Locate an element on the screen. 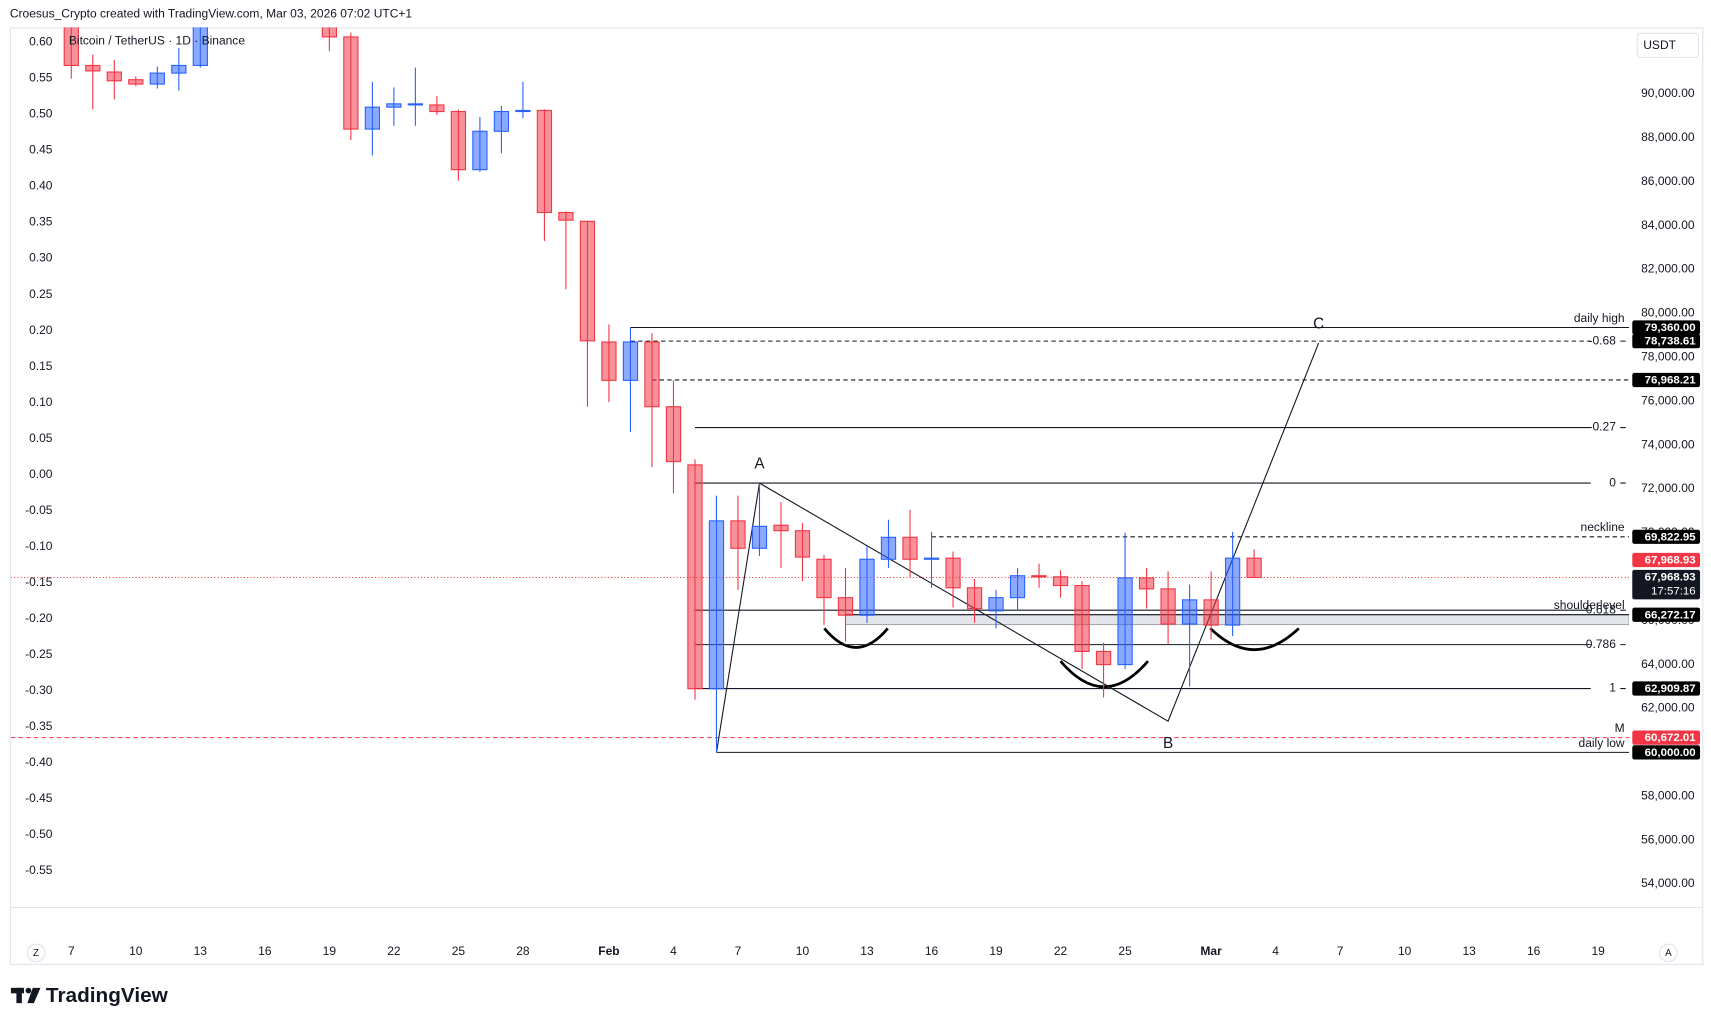 The height and width of the screenshot is (1025, 1711). y-tick-label: 80,000.00 is located at coordinates (1668, 313).